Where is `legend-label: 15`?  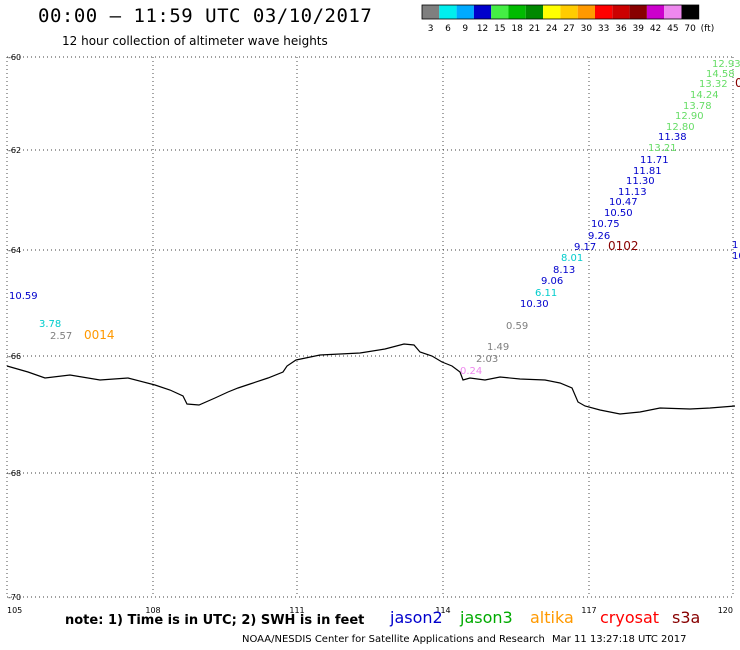 legend-label: 15 is located at coordinates (499, 29).